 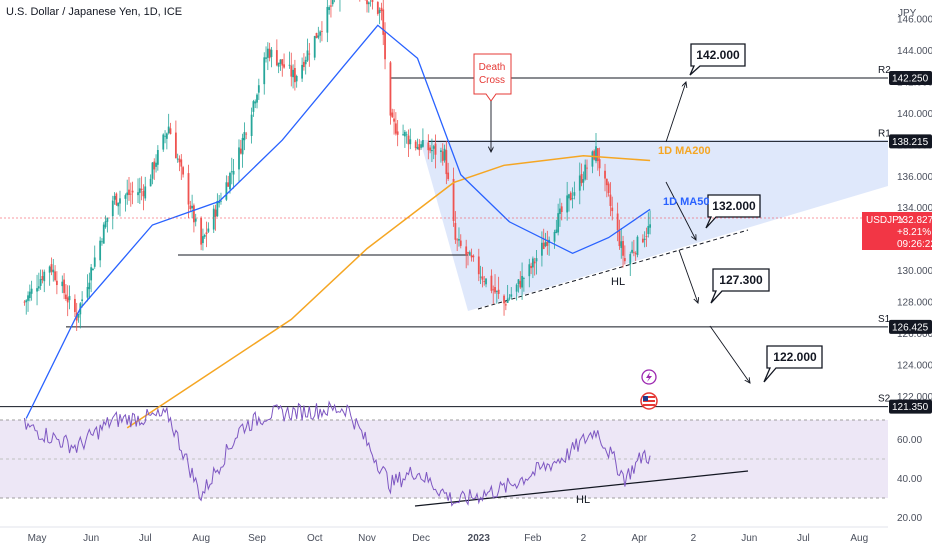 What do you see at coordinates (718, 55) in the screenshot?
I see `svg-text: 142.000` at bounding box center [718, 55].